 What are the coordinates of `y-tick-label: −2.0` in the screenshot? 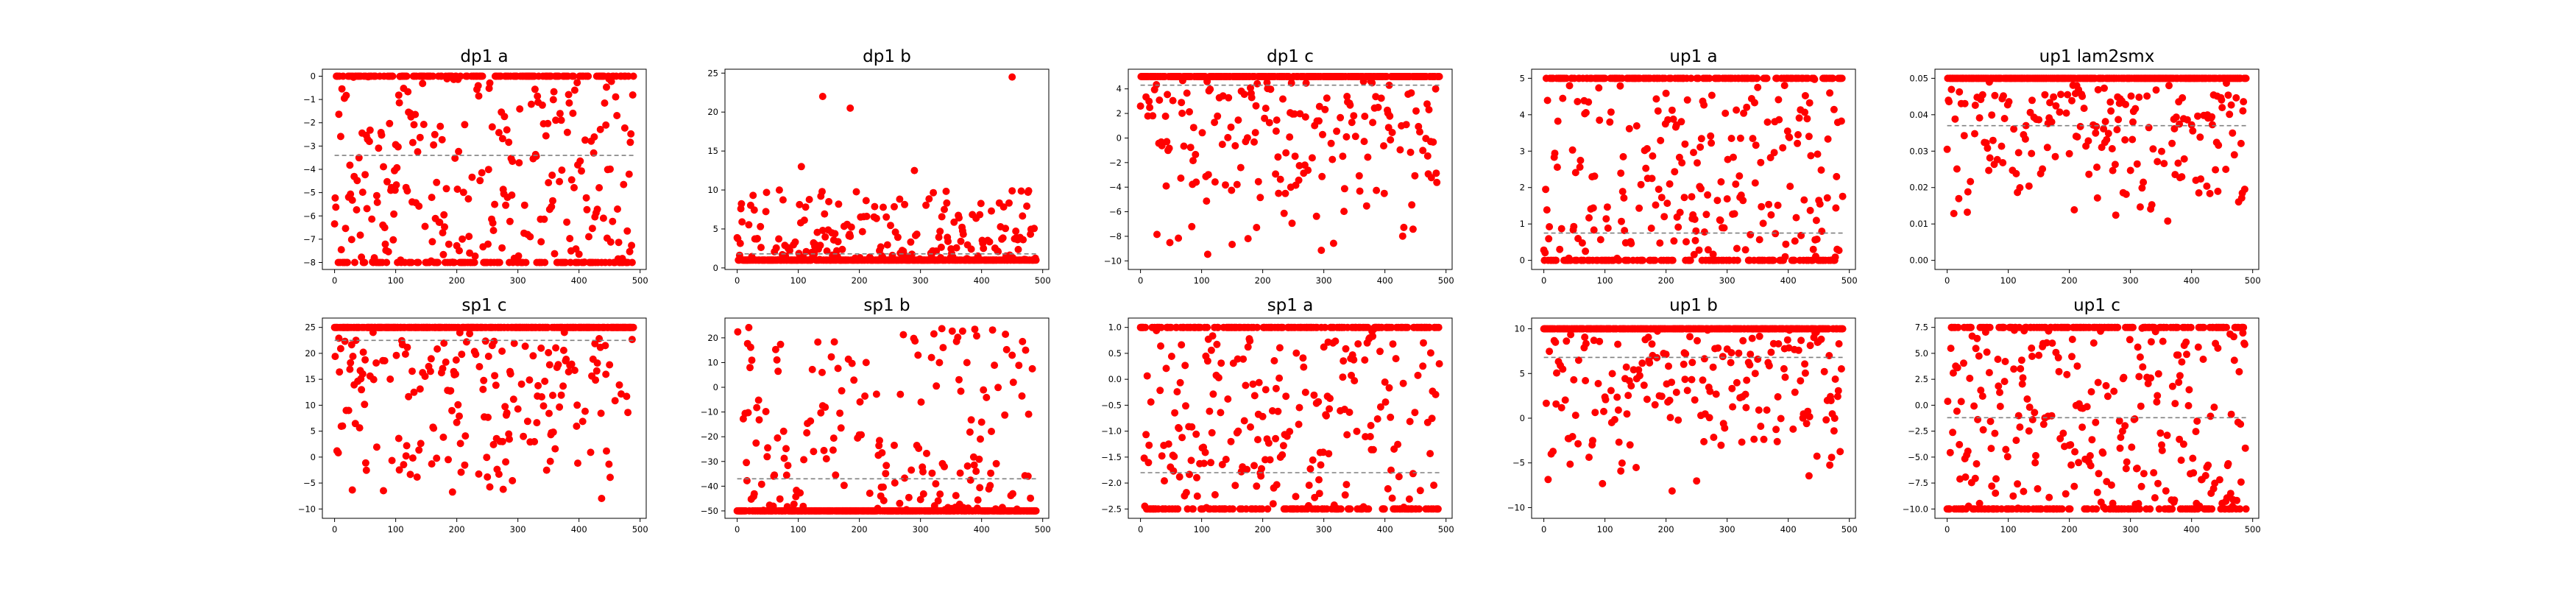 It's located at (1111, 483).